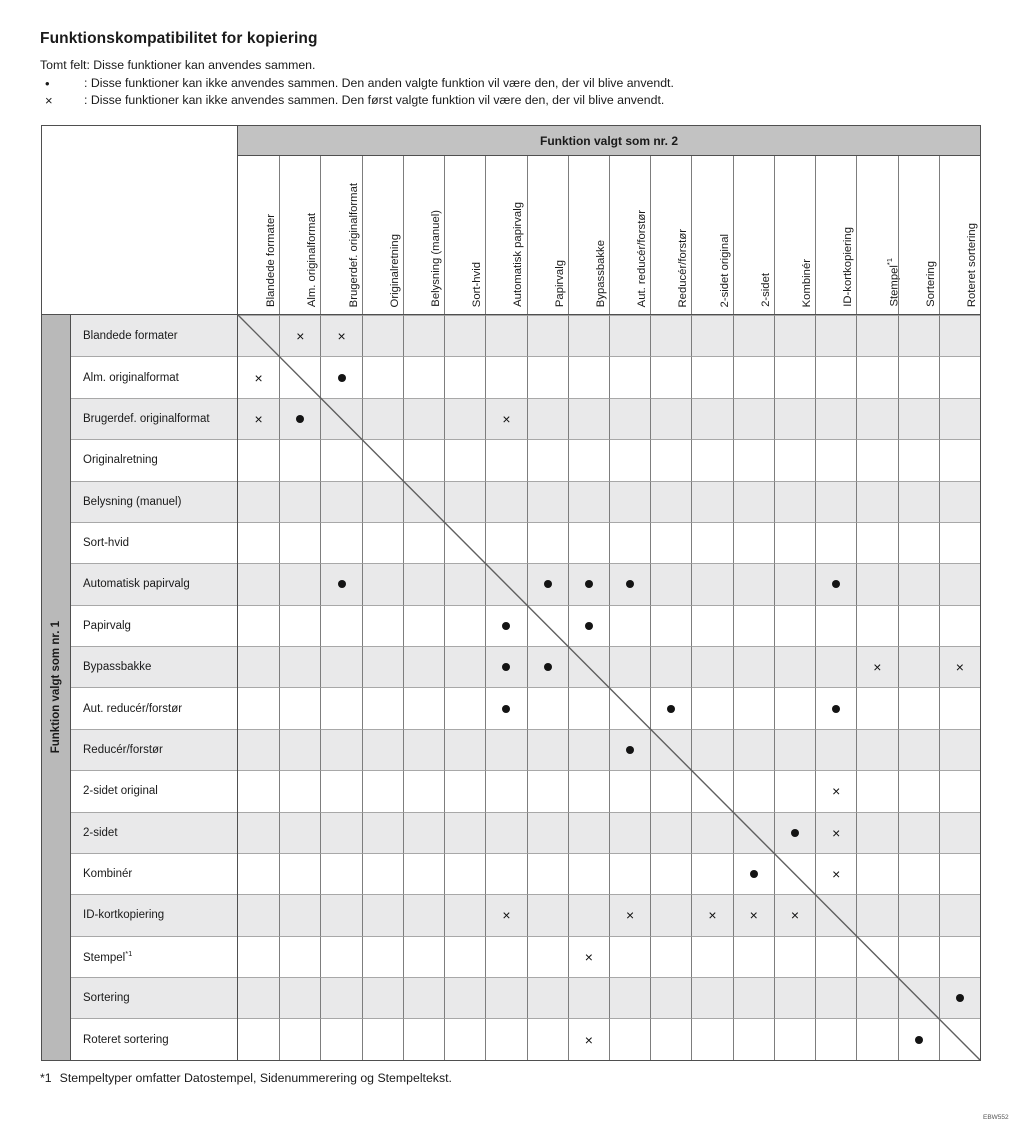 This screenshot has height=1131, width=1027. I want to click on column-axis-header: Funktion valgt som nr. 2, so click(609, 141).